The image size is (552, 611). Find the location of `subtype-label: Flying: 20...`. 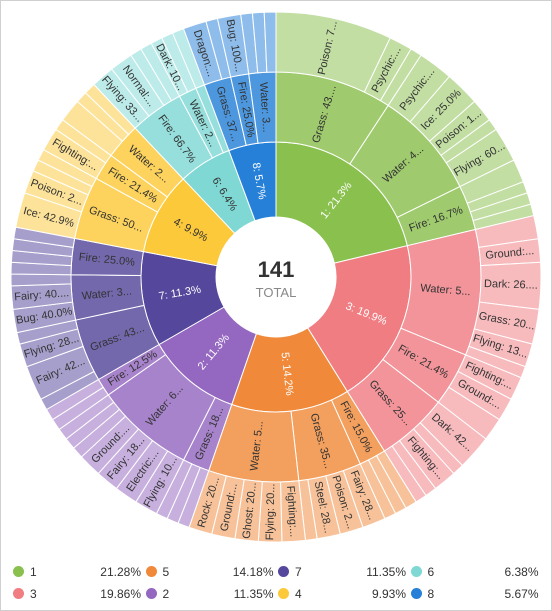

subtype-label: Flying: 20... is located at coordinates (270, 511).